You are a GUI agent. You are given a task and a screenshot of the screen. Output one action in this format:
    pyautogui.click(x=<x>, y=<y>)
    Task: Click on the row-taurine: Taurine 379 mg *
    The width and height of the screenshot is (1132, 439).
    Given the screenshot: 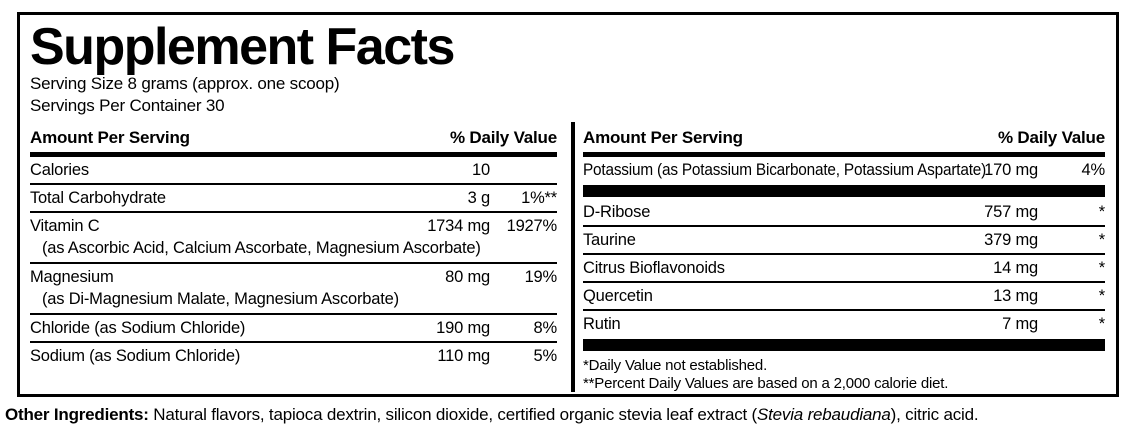 What is the action you would take?
    pyautogui.click(x=844, y=240)
    